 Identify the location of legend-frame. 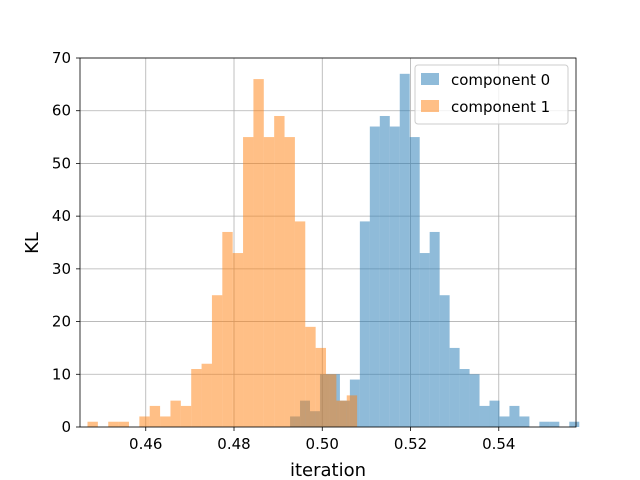
(491, 94).